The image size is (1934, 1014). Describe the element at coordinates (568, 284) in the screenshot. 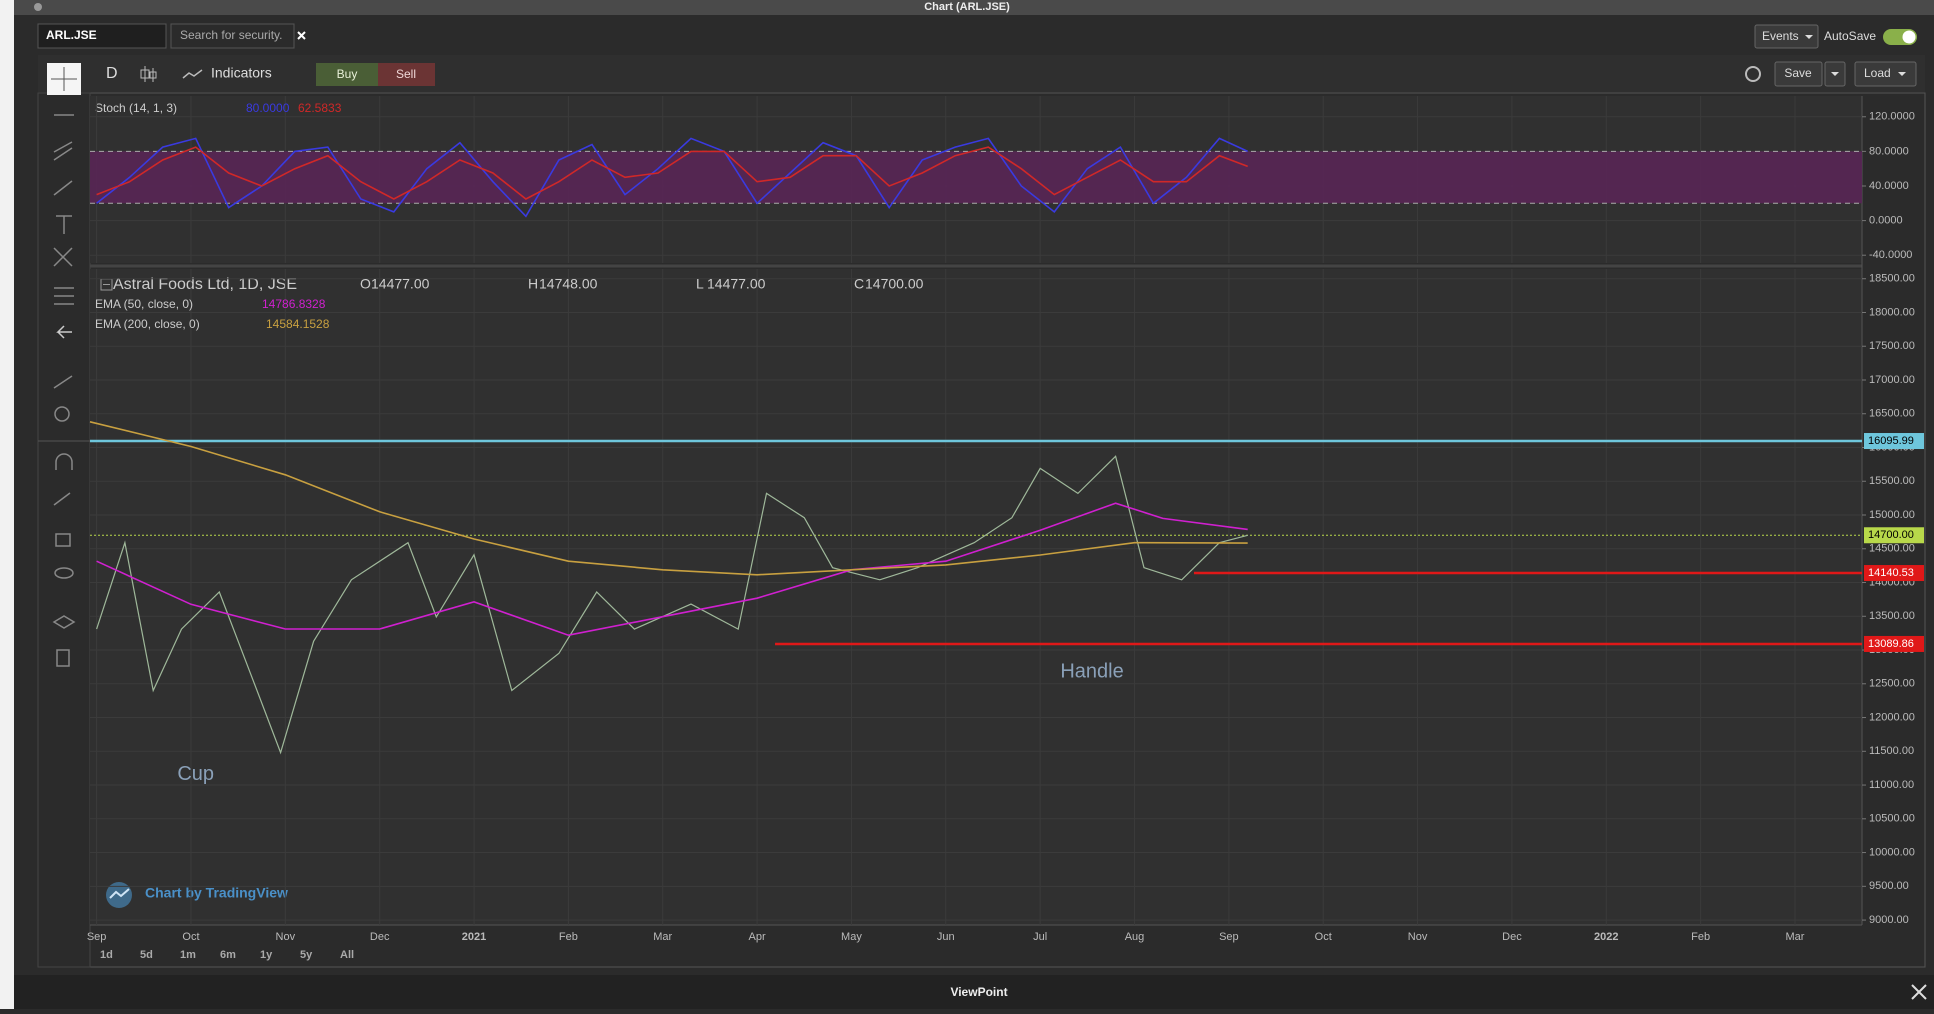

I see `ohlc-value: 14748.00` at that location.